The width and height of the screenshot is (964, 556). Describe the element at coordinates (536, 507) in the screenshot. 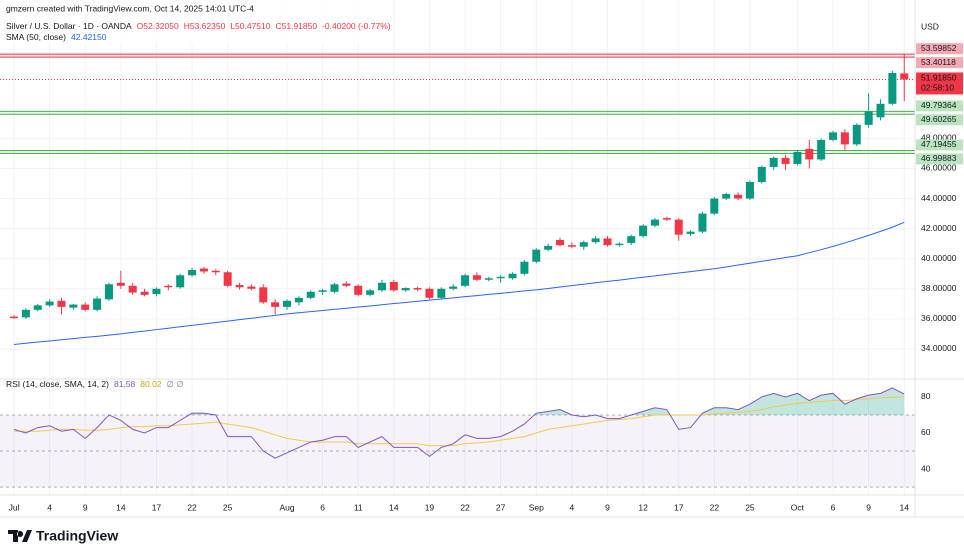

I see `x-tick-label: Sep` at that location.